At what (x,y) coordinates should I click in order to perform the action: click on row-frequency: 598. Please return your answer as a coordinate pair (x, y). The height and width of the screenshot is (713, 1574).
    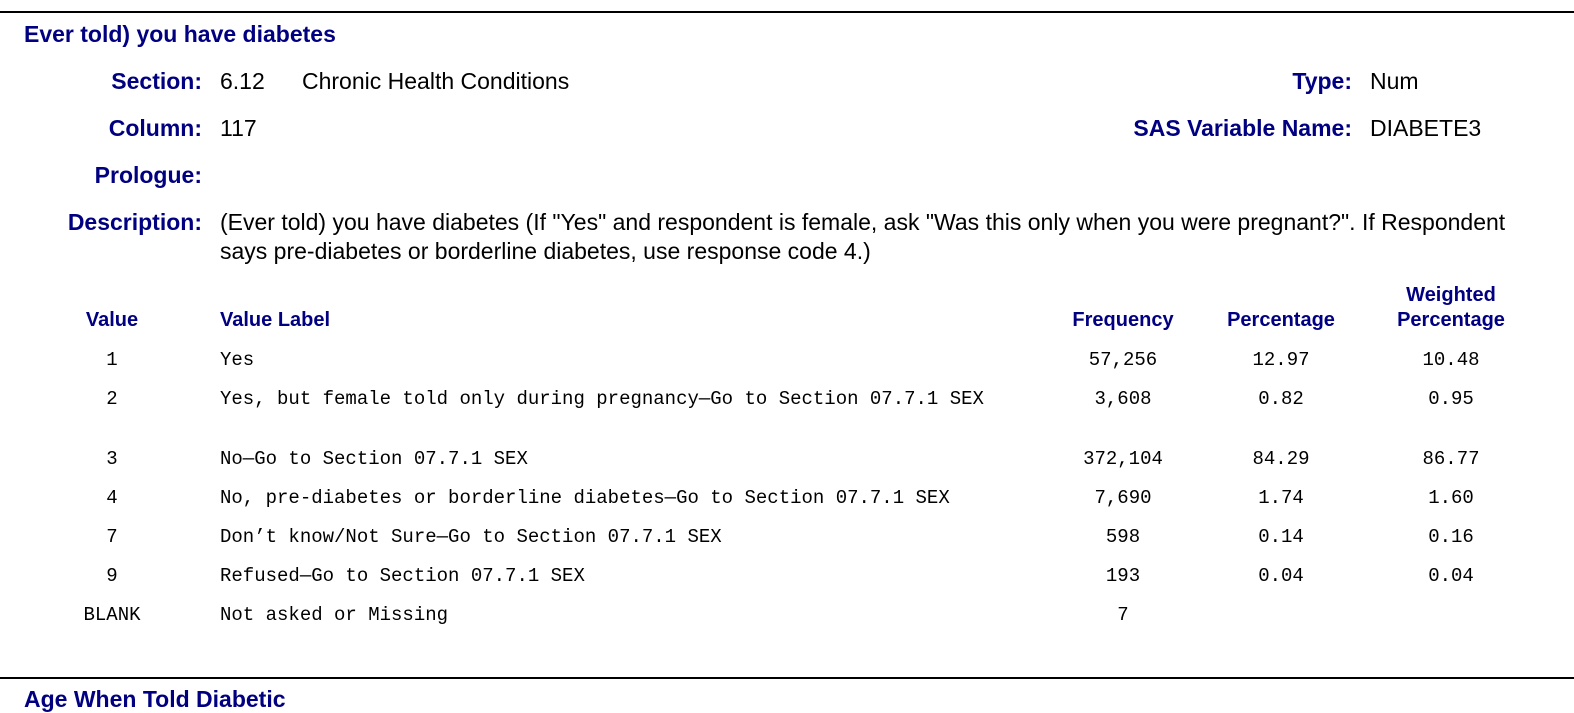
    Looking at the image, I should click on (1123, 537).